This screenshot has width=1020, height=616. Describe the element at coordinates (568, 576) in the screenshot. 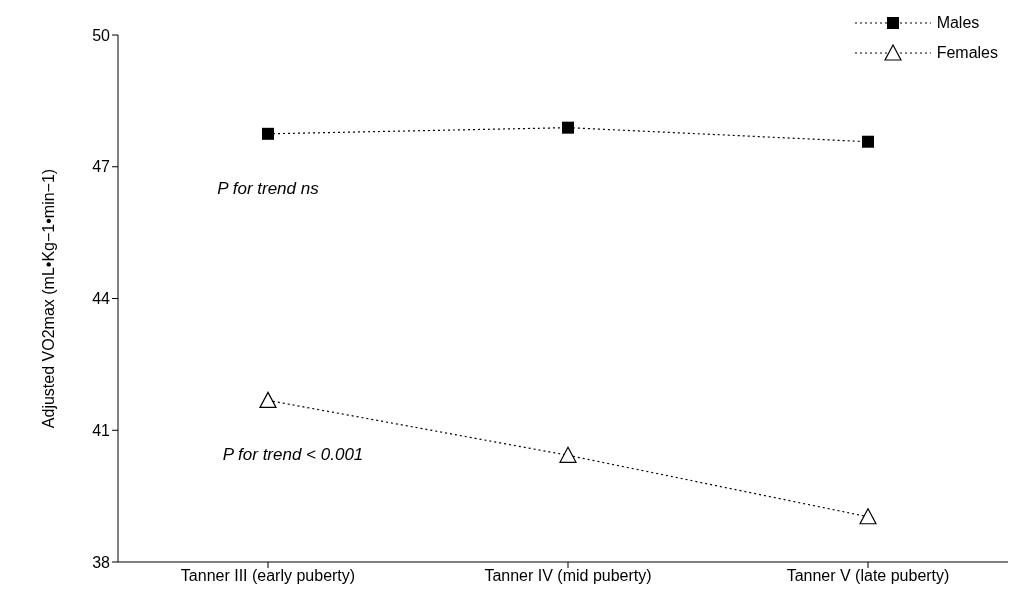

I see `x-tick-label: Tanner IV (mid puberty)` at that location.